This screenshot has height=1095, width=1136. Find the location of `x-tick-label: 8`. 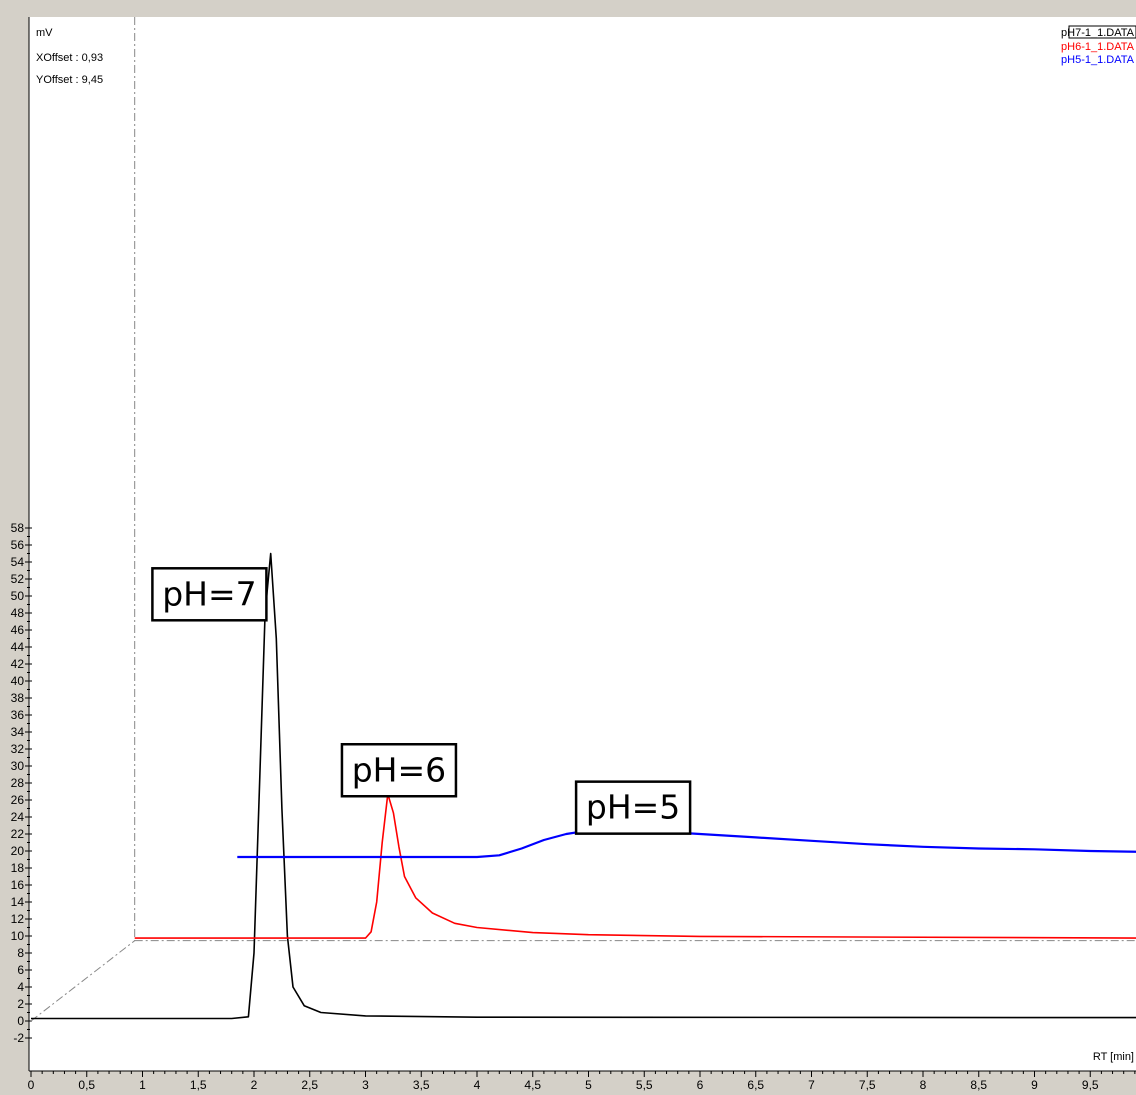

x-tick-label: 8 is located at coordinates (923, 1085).